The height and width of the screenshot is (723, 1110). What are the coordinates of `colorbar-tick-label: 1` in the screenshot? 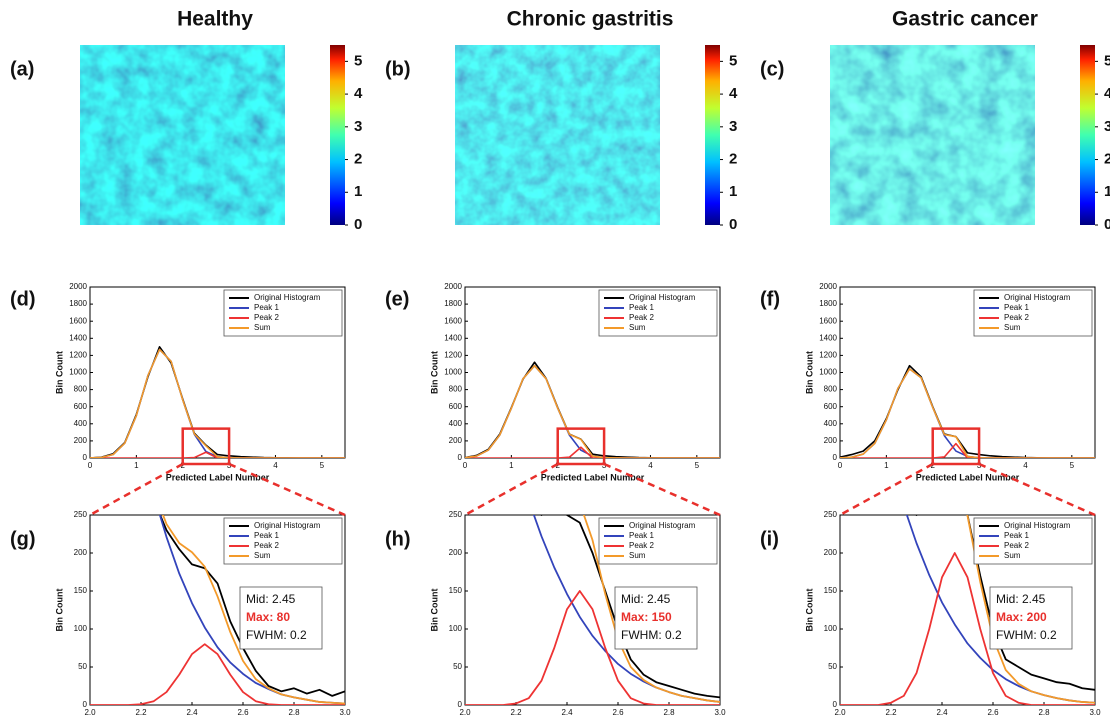 It's located at (1107, 191).